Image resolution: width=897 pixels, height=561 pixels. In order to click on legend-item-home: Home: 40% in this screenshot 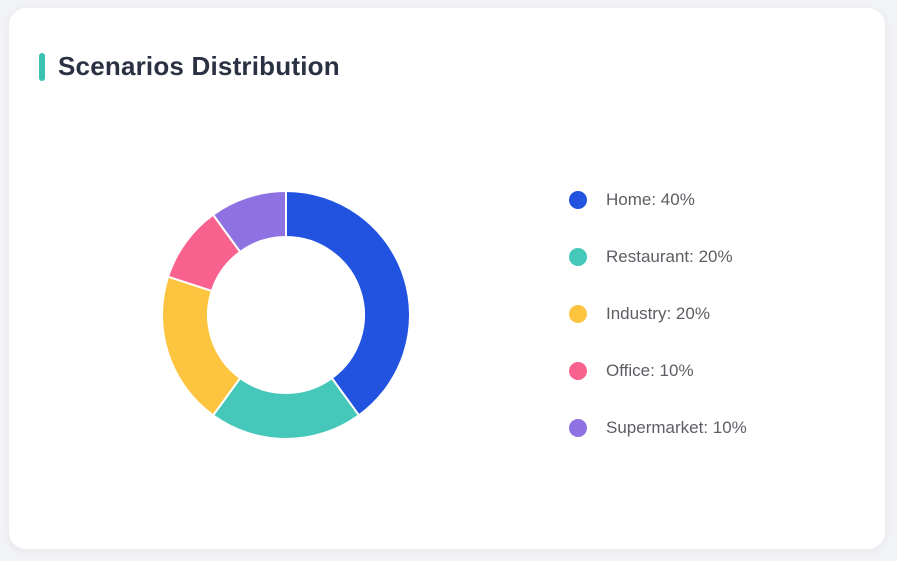, I will do `click(658, 200)`.